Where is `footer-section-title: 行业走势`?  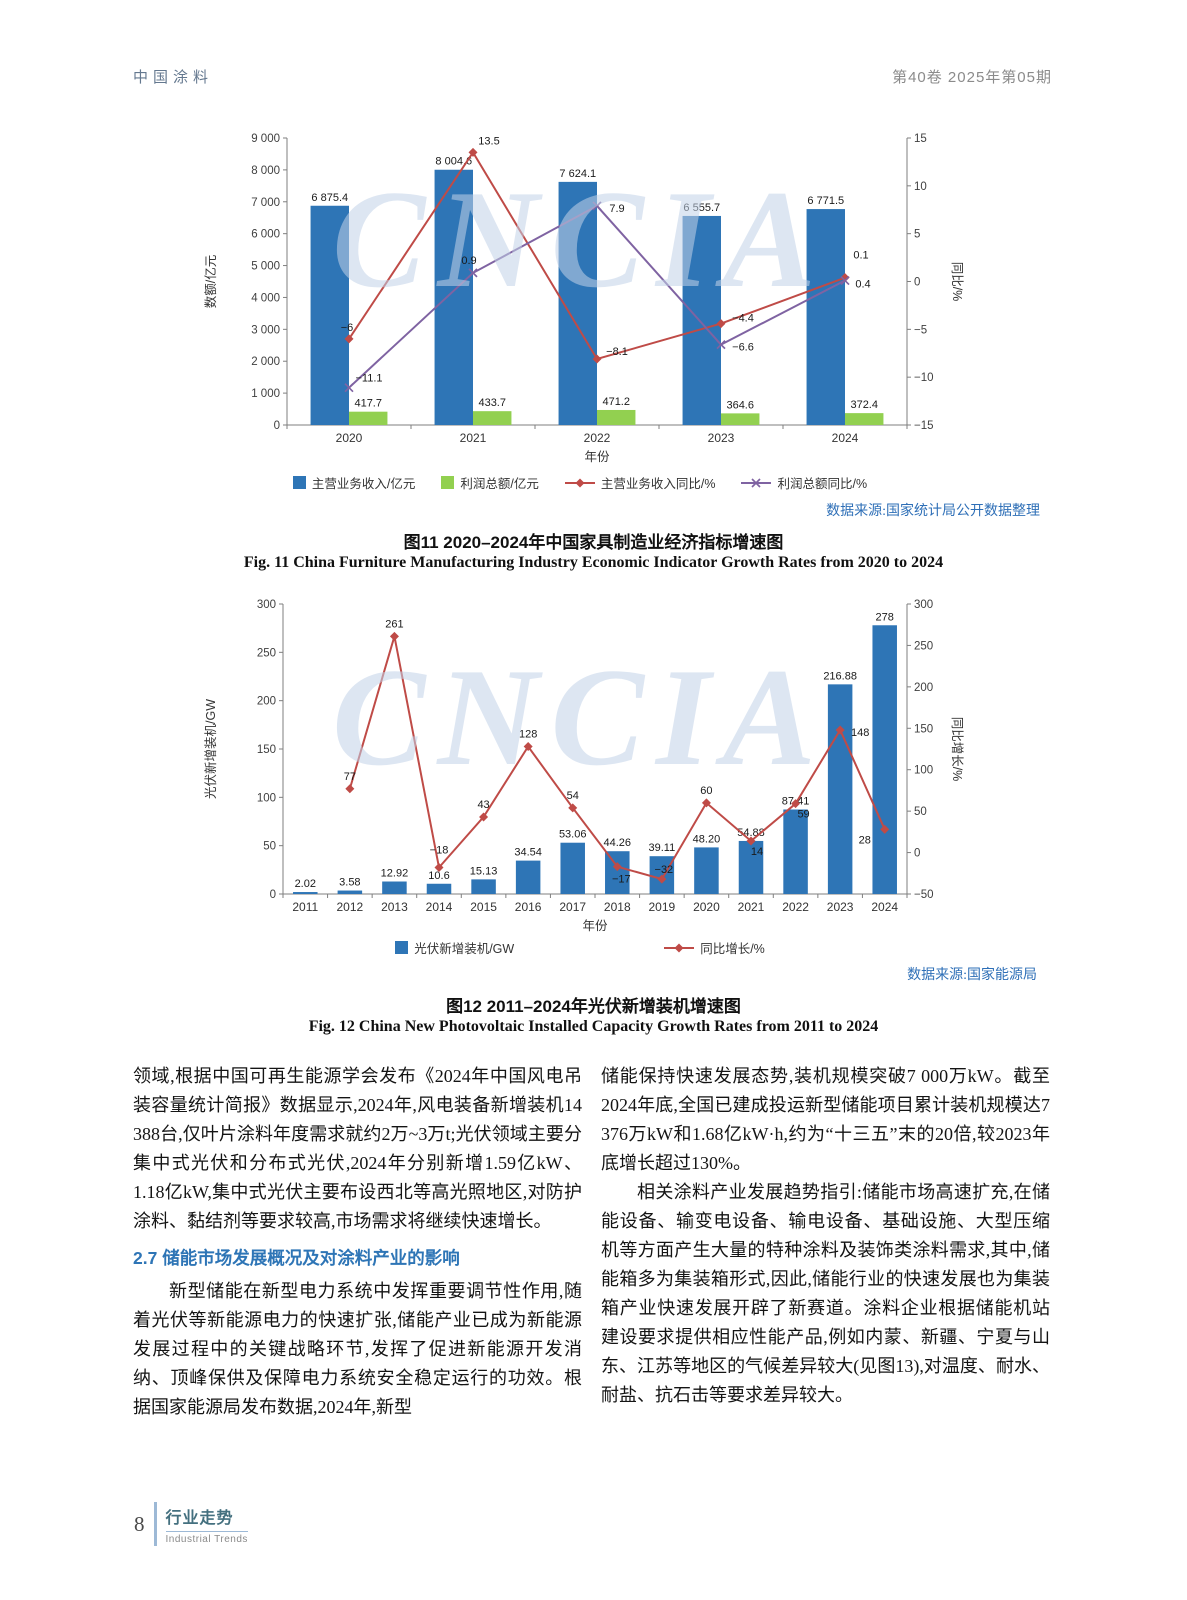 footer-section-title: 行业走势 is located at coordinates (206, 1518).